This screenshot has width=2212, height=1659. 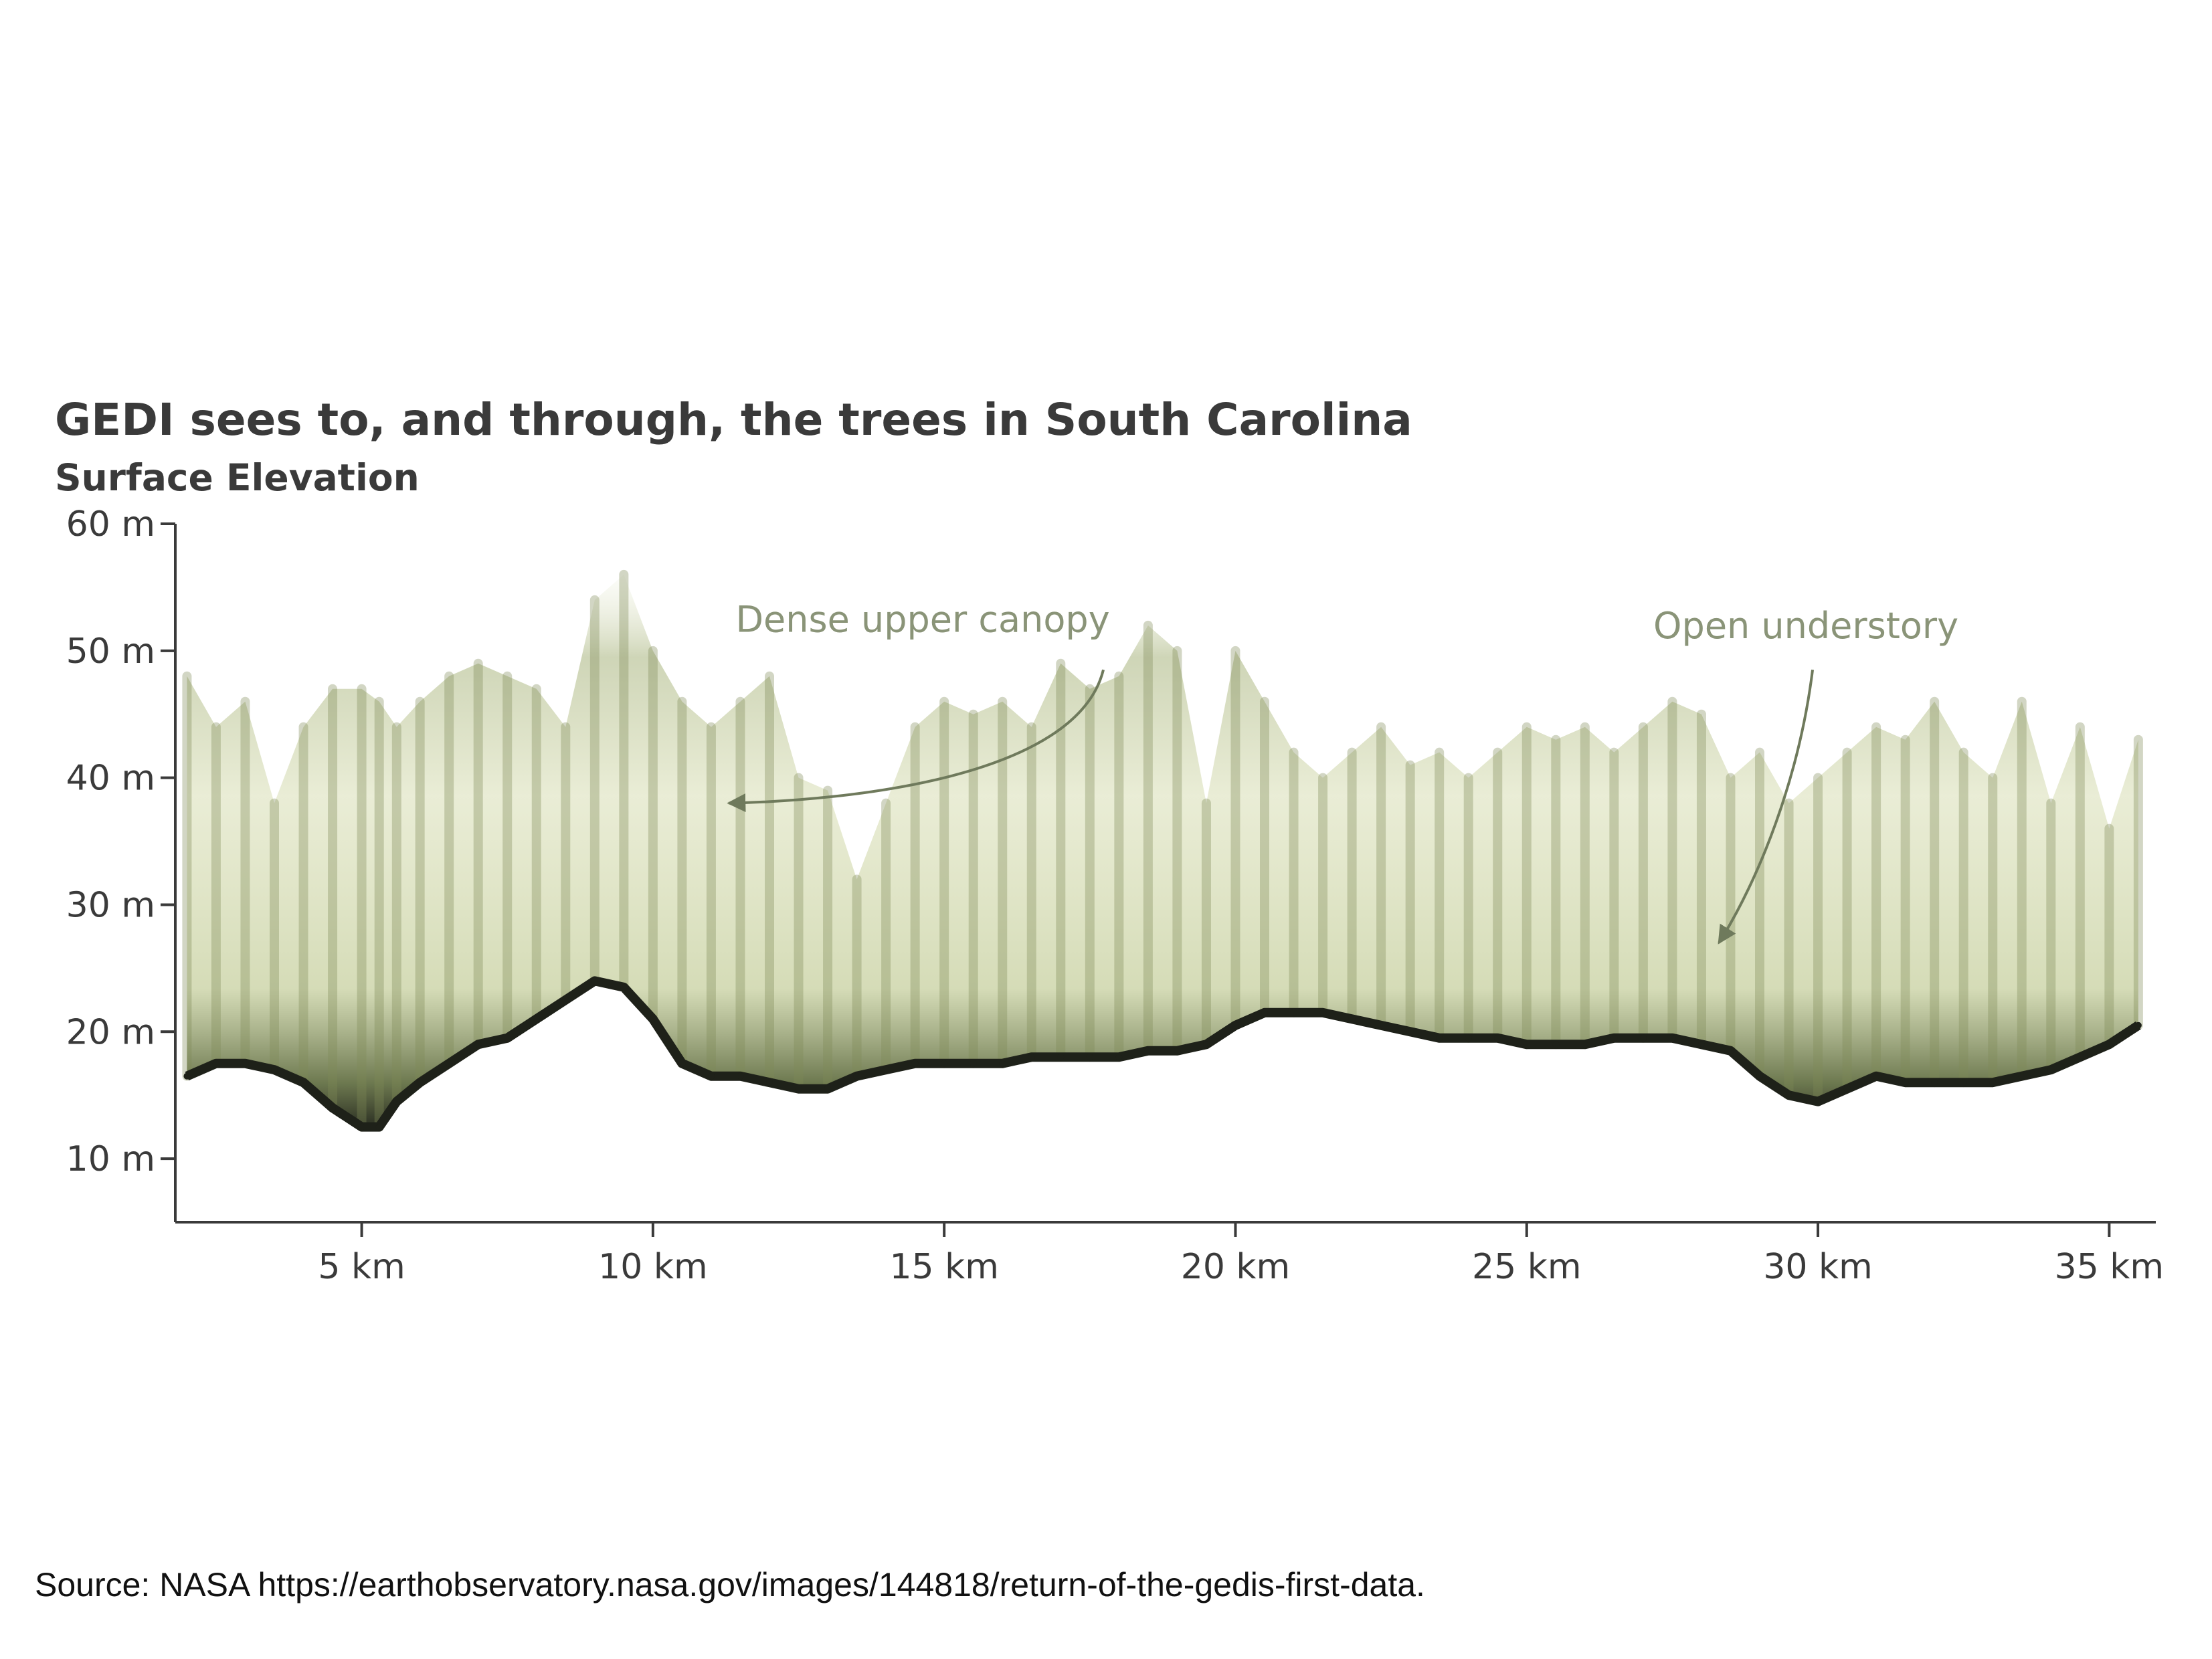 I want to click on y-tick-label: 20 m, so click(x=111, y=1032).